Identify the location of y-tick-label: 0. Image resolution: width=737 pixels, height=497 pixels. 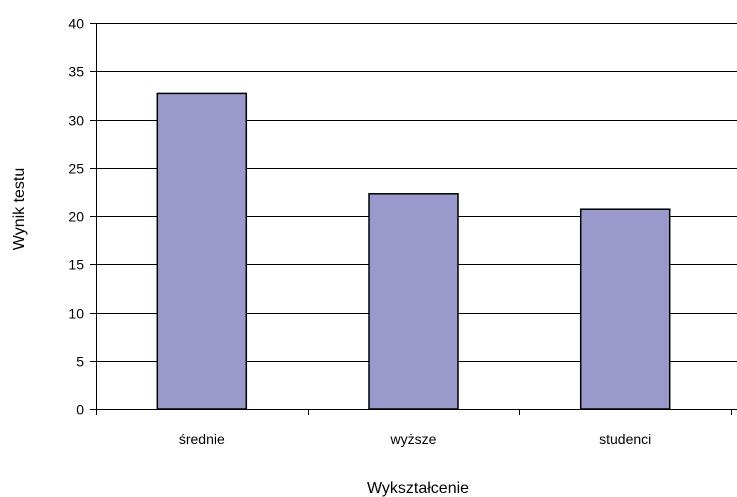
(80, 410).